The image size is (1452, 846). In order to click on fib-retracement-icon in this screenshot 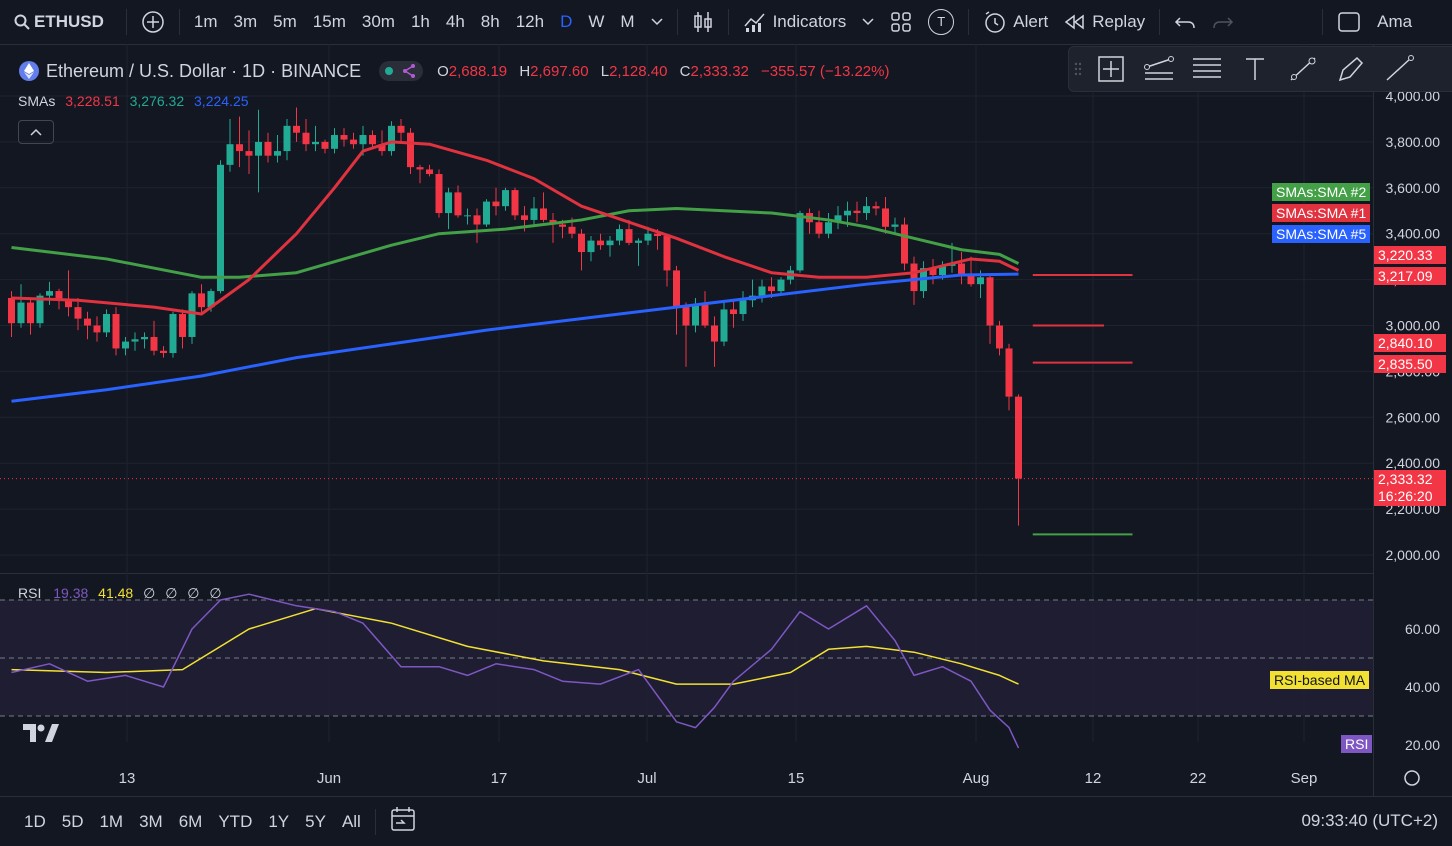, I will do `click(1207, 68)`.